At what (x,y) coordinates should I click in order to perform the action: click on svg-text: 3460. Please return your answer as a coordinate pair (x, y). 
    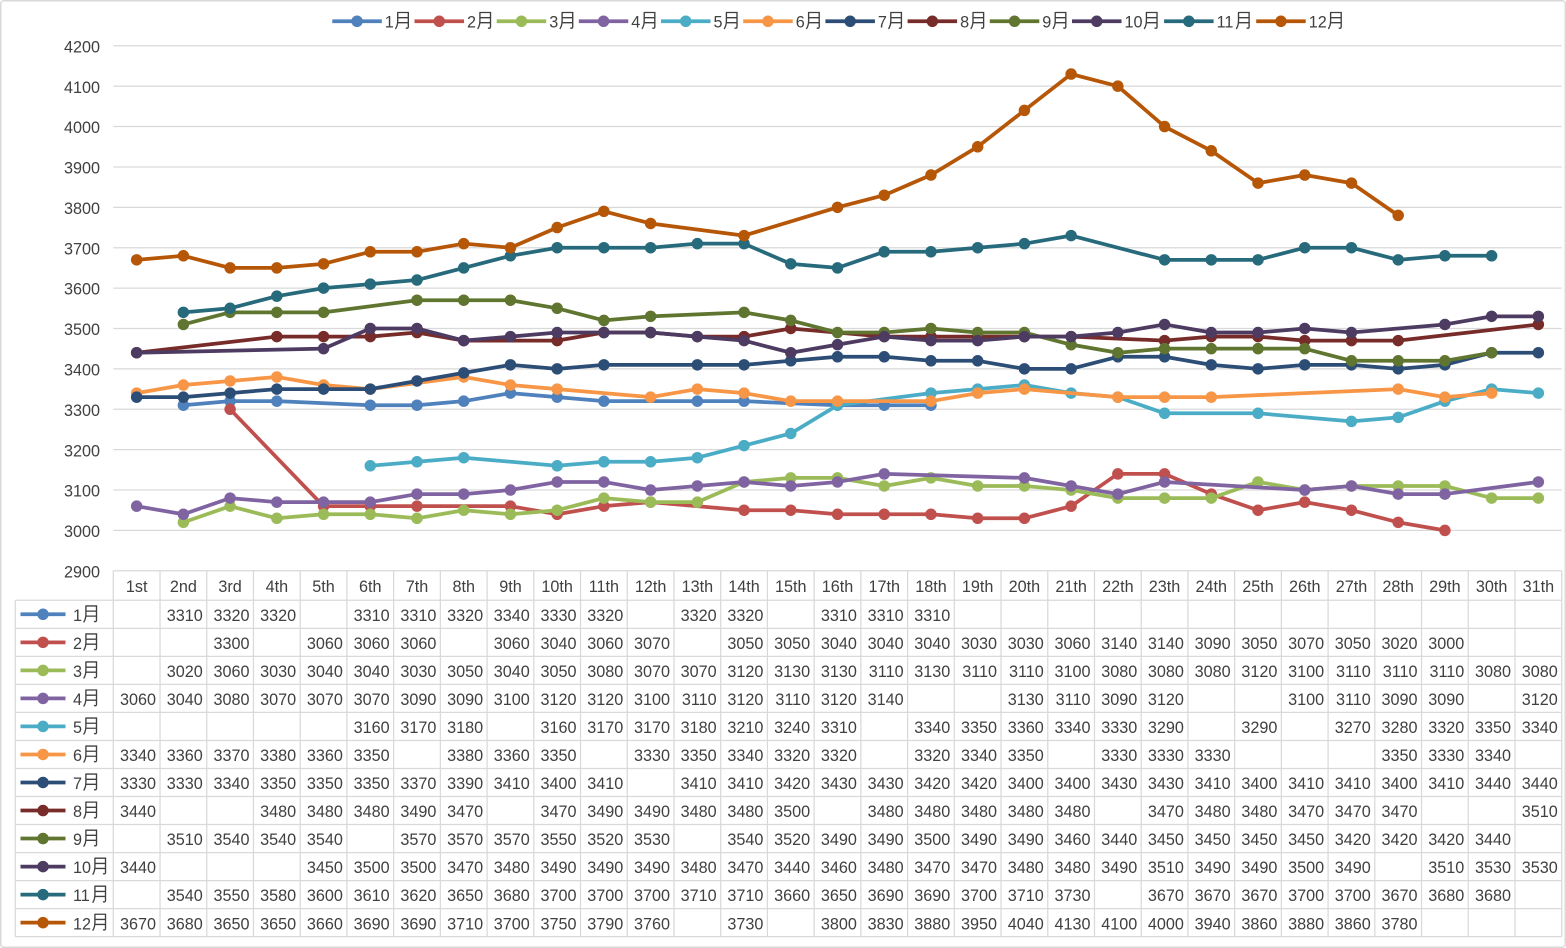
    Looking at the image, I should click on (839, 868).